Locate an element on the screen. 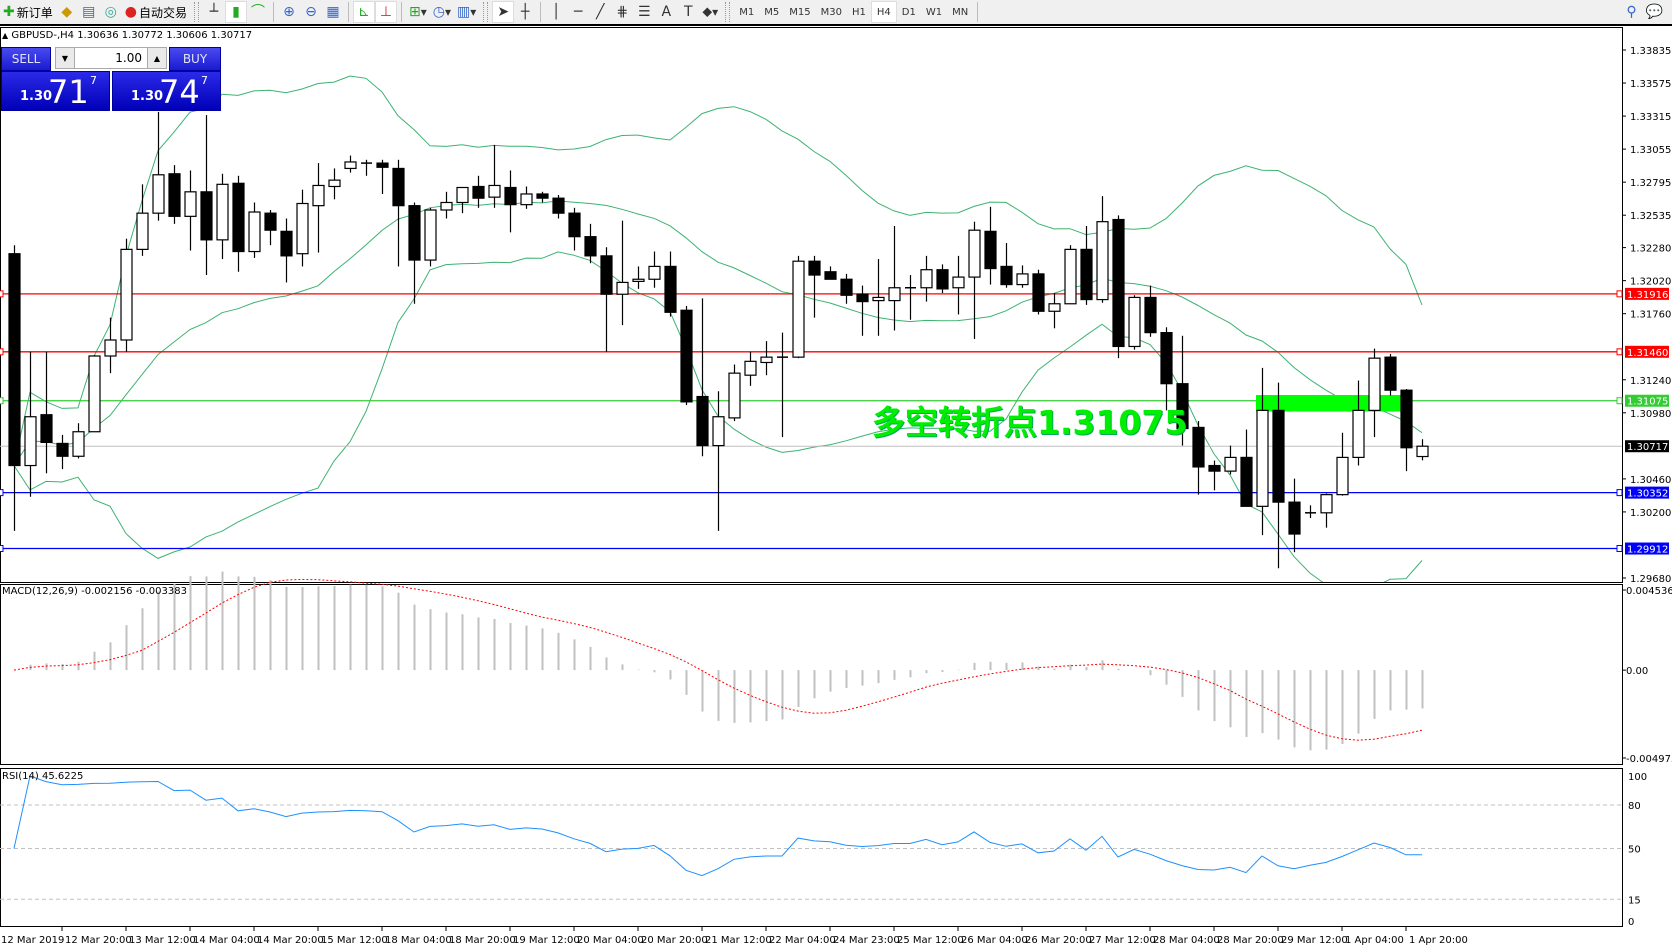  text-button: A is located at coordinates (666, 12).